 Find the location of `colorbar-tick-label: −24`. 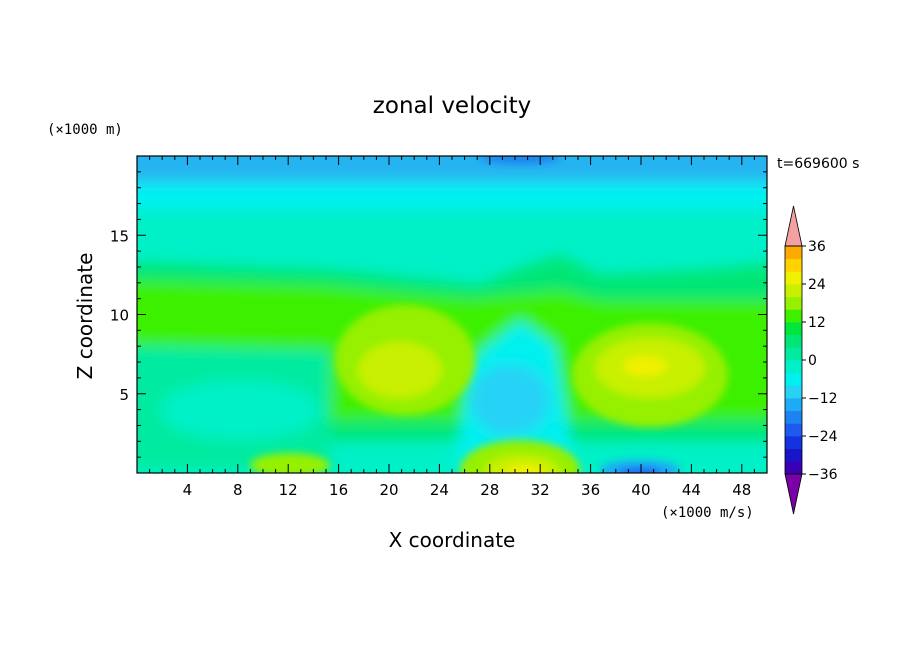

colorbar-tick-label: −24 is located at coordinates (823, 437).